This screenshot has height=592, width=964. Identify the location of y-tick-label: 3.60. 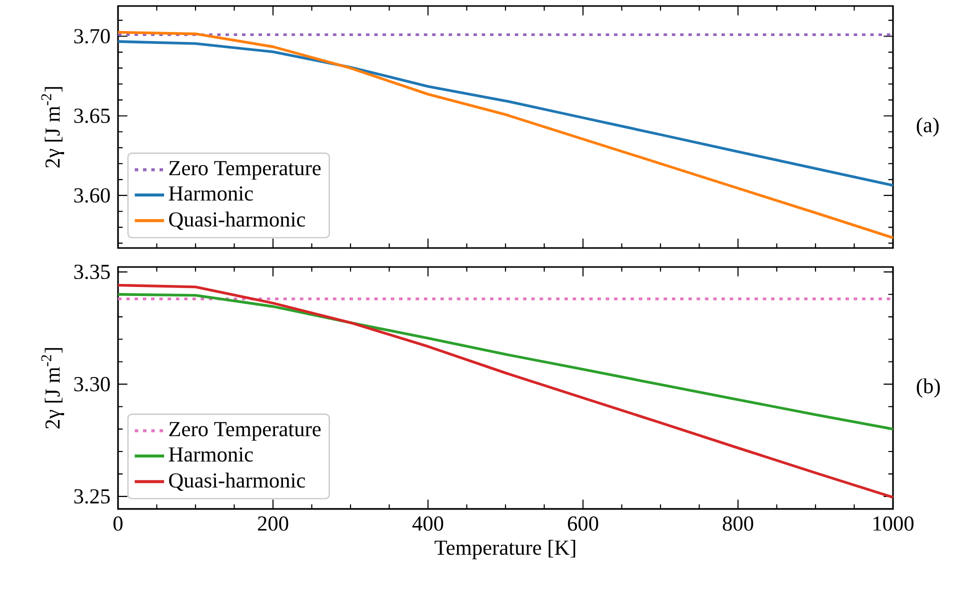
(92, 195).